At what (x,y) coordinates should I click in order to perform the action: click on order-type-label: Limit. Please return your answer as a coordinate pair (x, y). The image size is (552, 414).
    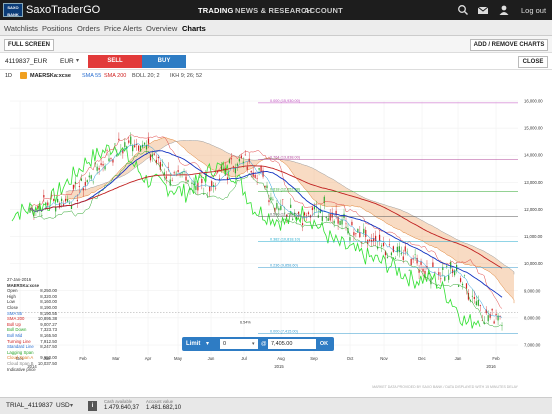
    Looking at the image, I should click on (193, 344).